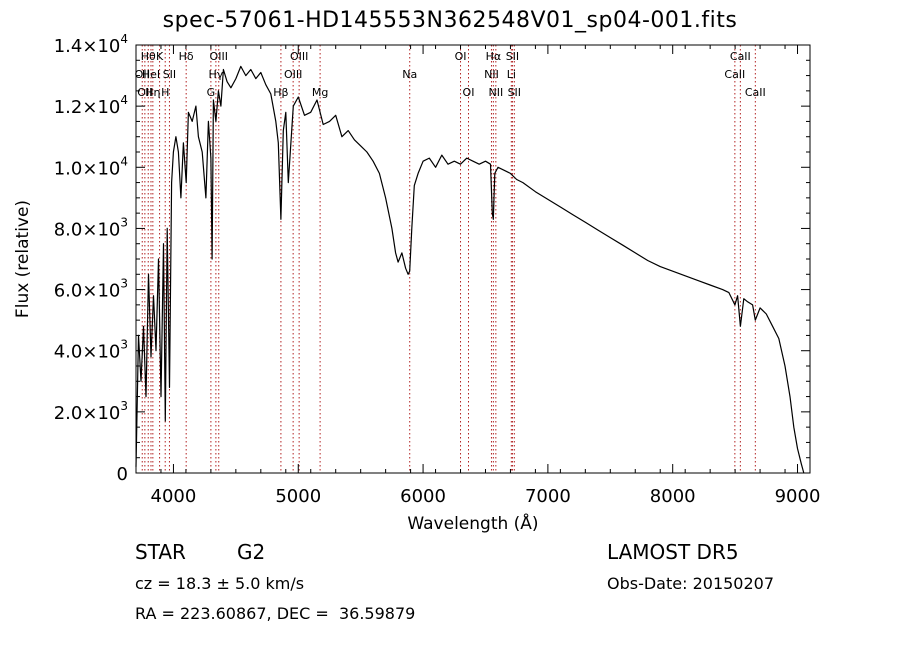 The height and width of the screenshot is (649, 900). What do you see at coordinates (755, 92) in the screenshot?
I see `line-marker-label-27: CaII` at bounding box center [755, 92].